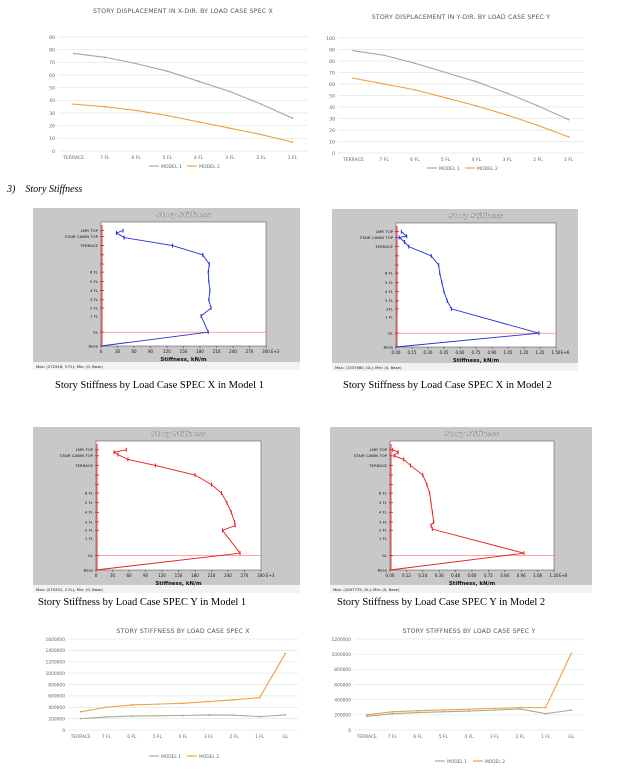 The width and height of the screenshot is (632, 770). Describe the element at coordinates (476, 352) in the screenshot. I see `x-tick-label: 0.75` at that location.